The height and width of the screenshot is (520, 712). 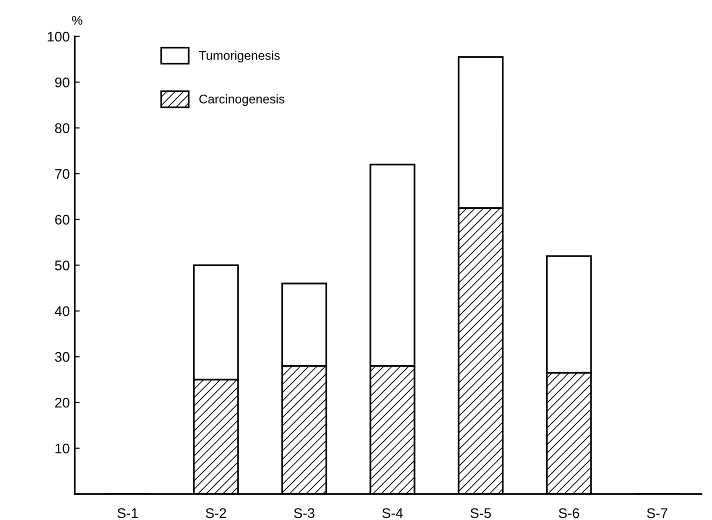 I want to click on y-tick-label: 100, so click(x=59, y=37).